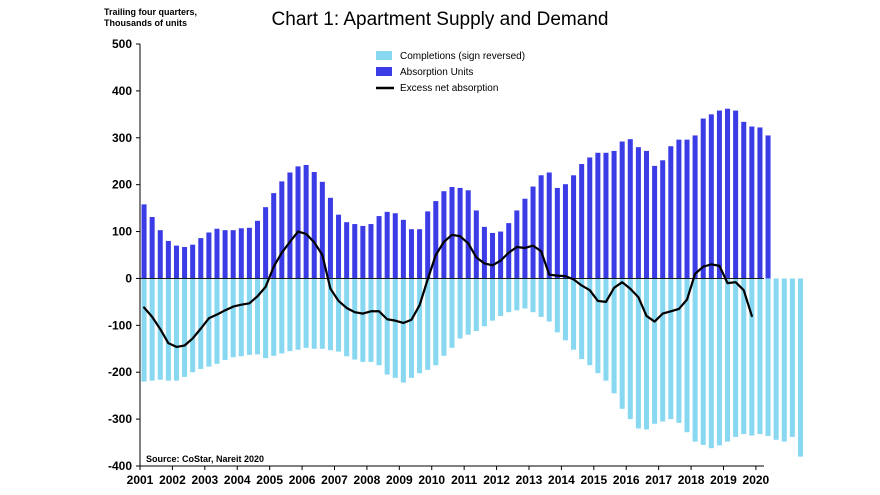 The height and width of the screenshot is (495, 880). What do you see at coordinates (122, 138) in the screenshot?
I see `y-tick-label: 300` at bounding box center [122, 138].